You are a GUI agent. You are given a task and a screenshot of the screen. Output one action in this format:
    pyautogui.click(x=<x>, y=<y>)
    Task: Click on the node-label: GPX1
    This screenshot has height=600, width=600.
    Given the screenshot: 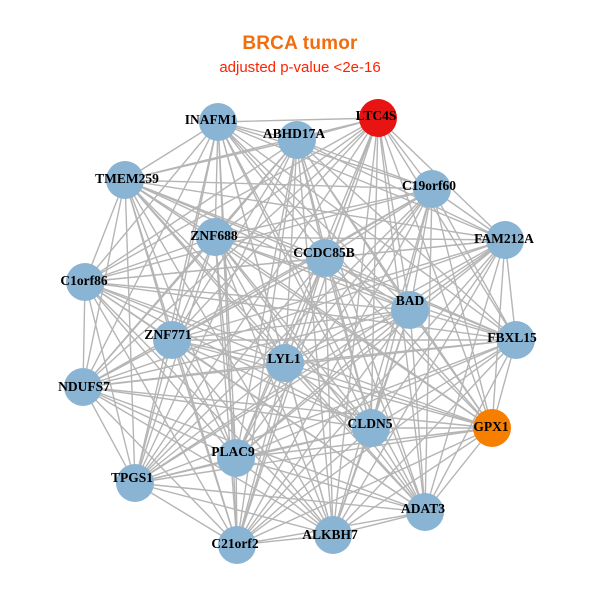 What is the action you would take?
    pyautogui.click(x=490, y=426)
    